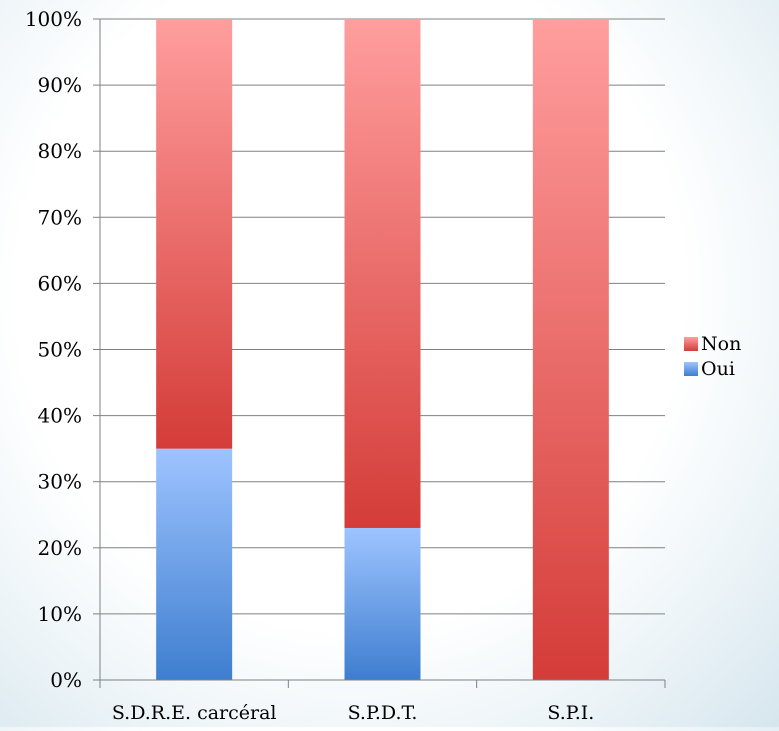  Describe the element at coordinates (383, 713) in the screenshot. I see `x-tick-label: S.P.D.T.` at that location.